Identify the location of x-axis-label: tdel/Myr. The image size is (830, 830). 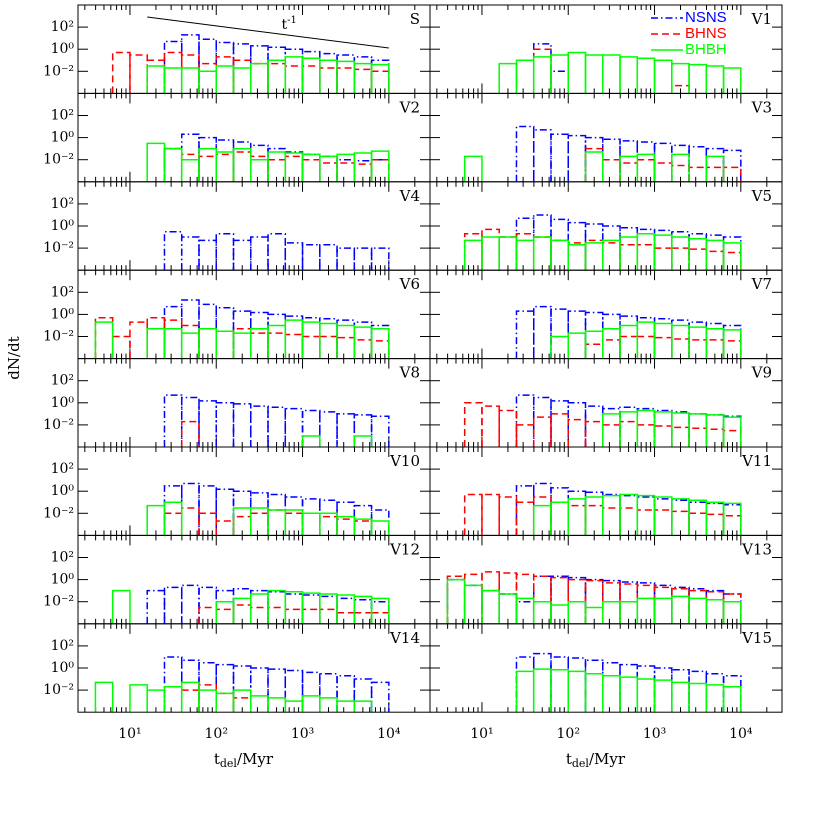
(596, 760).